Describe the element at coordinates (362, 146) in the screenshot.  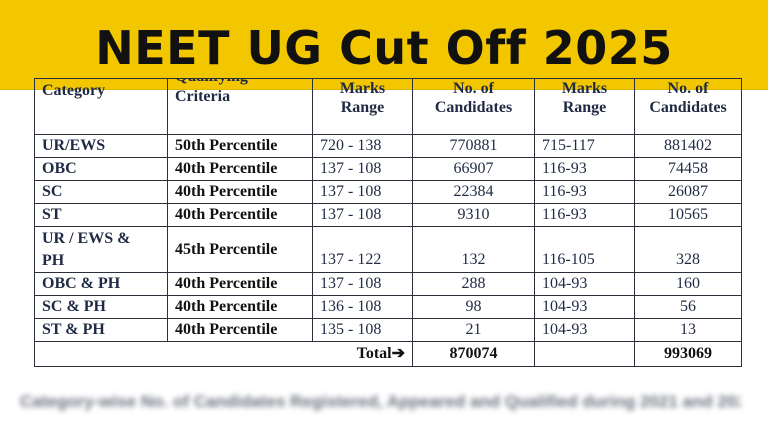
I see `cell-marks-range-1: 720 - 138` at that location.